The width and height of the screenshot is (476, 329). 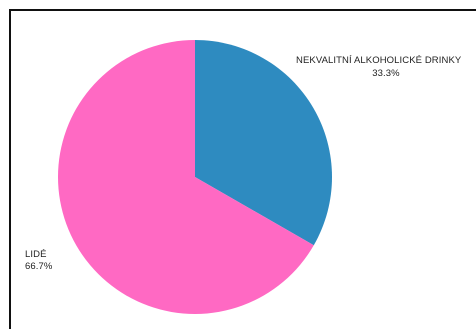 I want to click on slice-label-drinks: NEKVALITNÍ ALKOHOLICKÉ DRINKY 33.3%, so click(x=379, y=67).